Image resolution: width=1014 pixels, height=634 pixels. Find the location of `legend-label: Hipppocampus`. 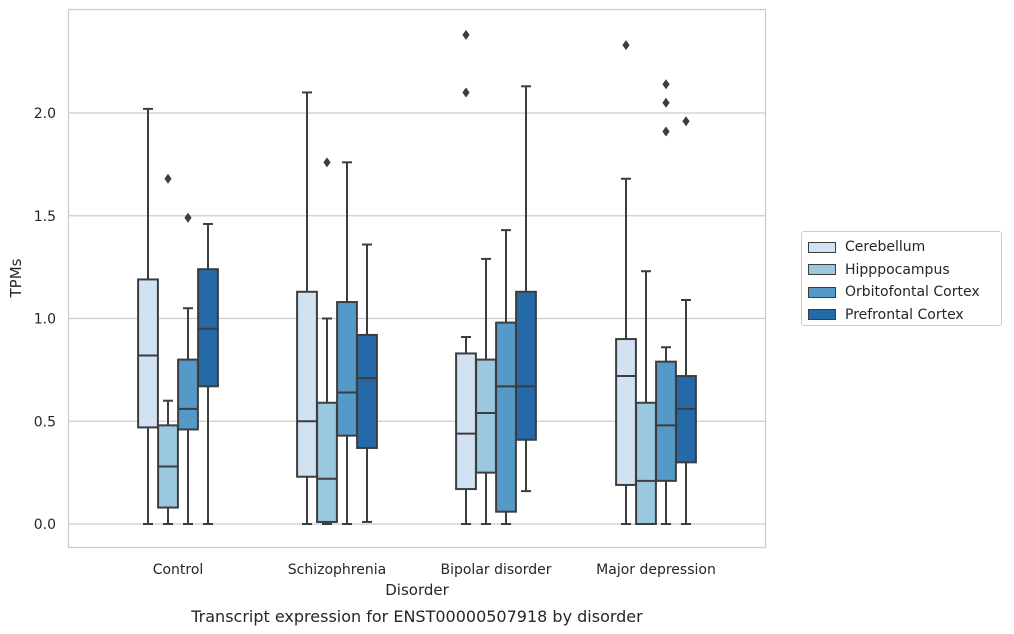

legend-label: Hipppocampus is located at coordinates (897, 269).